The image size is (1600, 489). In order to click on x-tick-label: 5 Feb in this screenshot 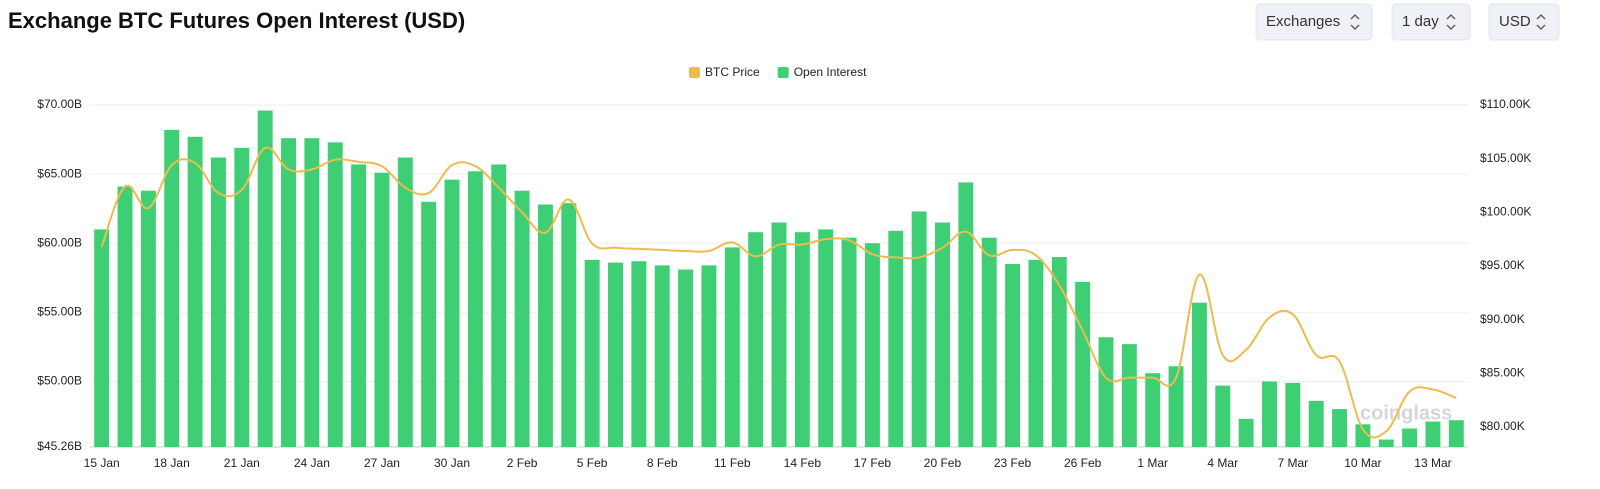, I will do `click(592, 463)`.